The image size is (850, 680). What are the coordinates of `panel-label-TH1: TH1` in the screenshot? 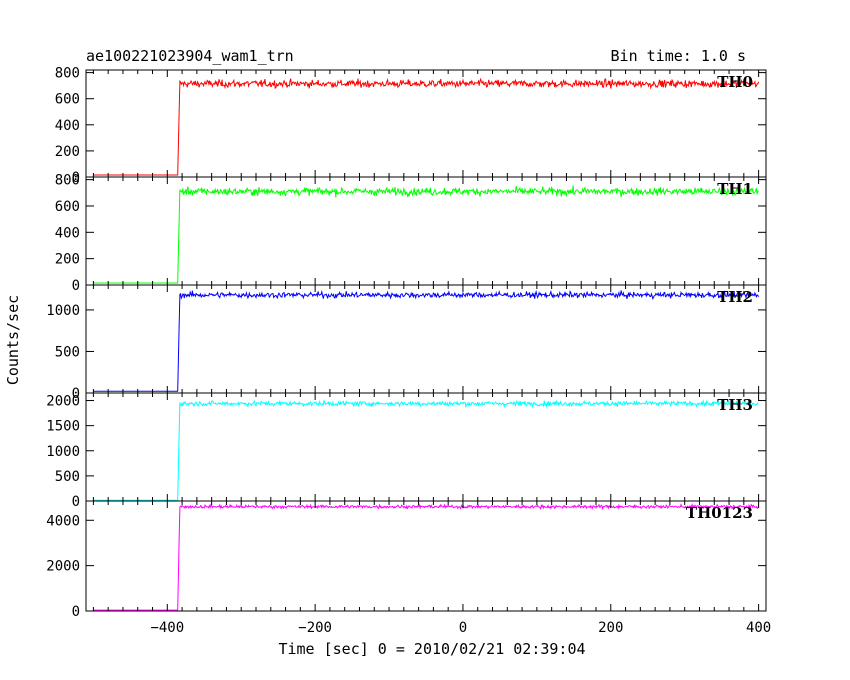 It's located at (735, 189).